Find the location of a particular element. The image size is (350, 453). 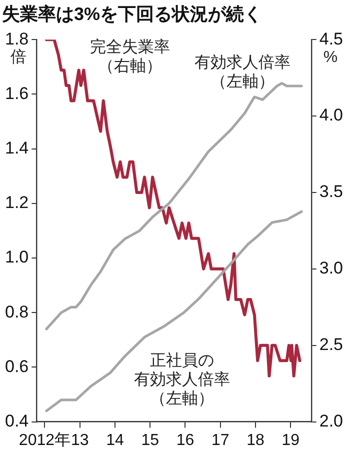

y-tick-label: 1.0 is located at coordinates (16, 257).